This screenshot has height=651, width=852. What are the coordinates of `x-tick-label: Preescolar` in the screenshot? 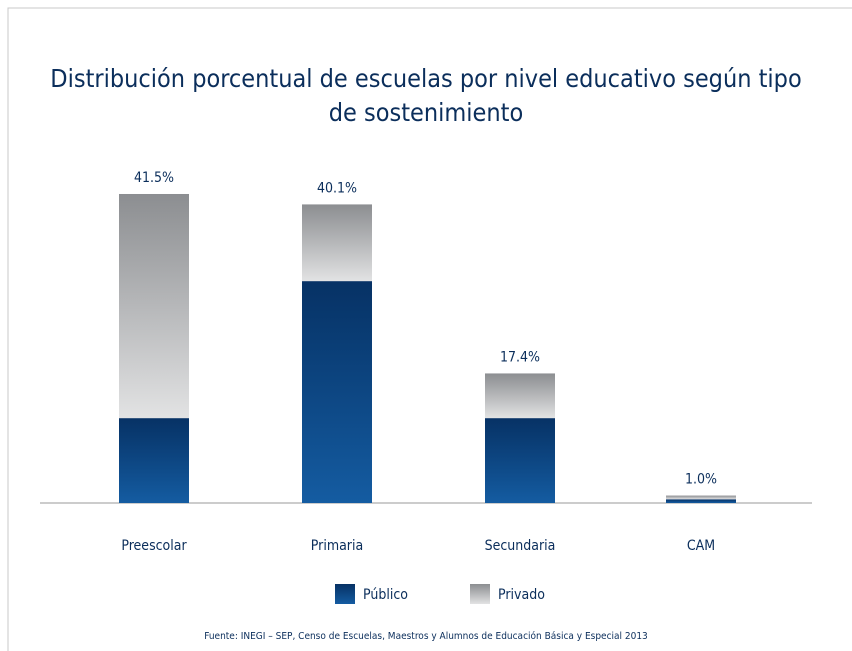 It's located at (154, 546).